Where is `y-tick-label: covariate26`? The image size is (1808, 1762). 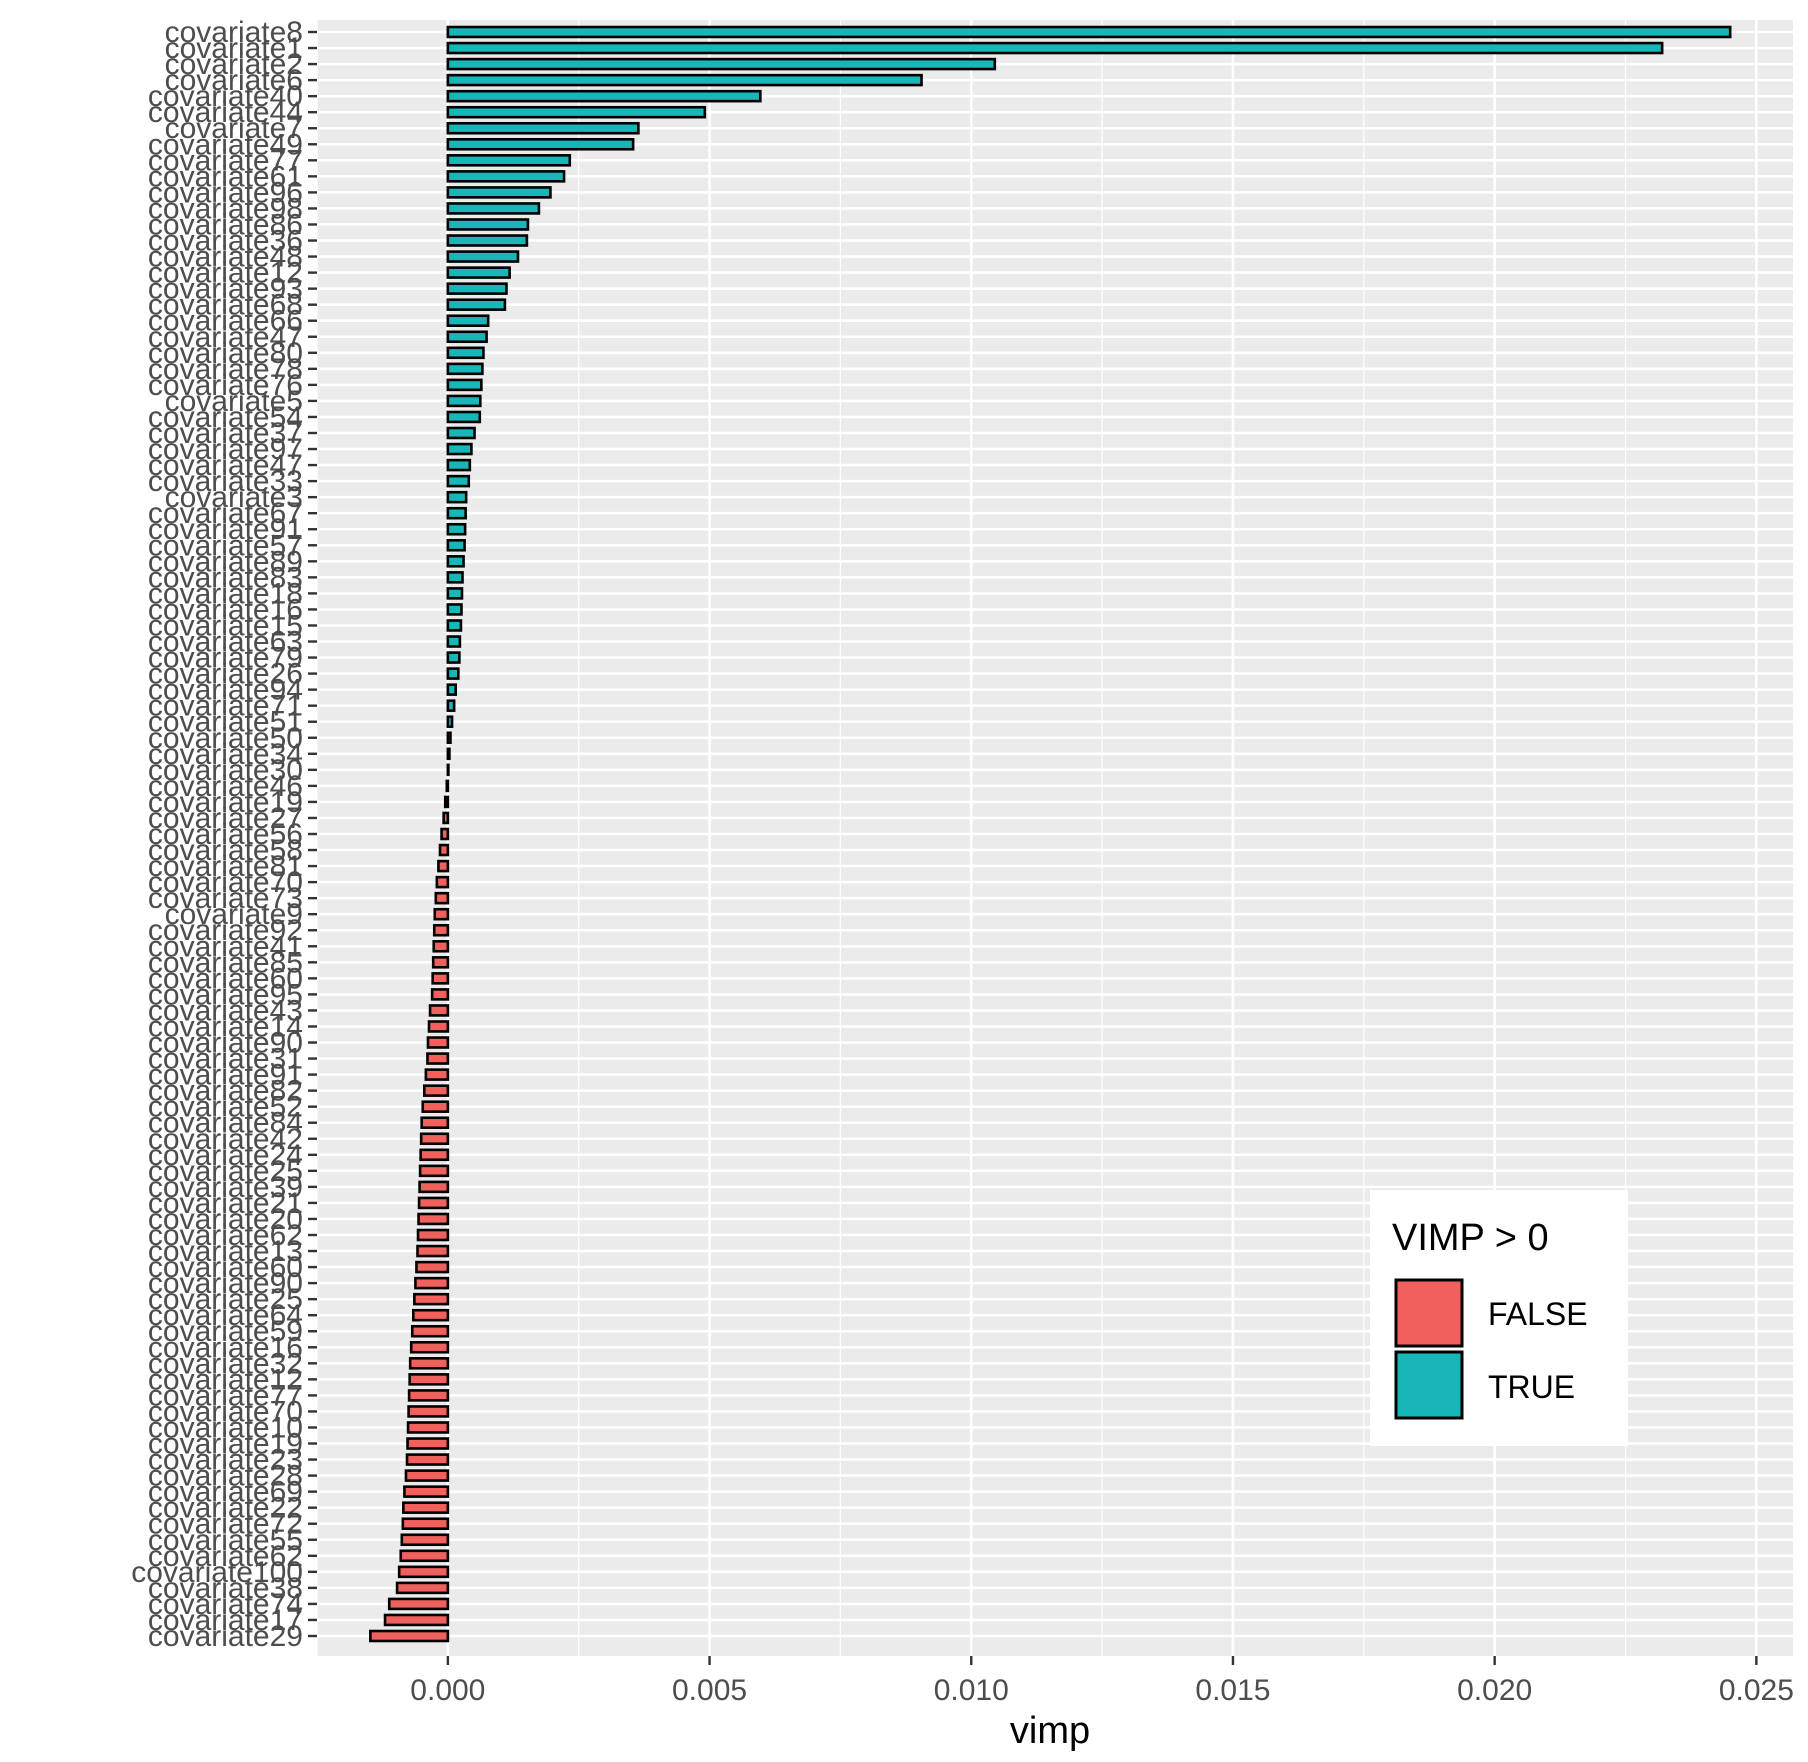
y-tick-label: covariate26 is located at coordinates (225, 674).